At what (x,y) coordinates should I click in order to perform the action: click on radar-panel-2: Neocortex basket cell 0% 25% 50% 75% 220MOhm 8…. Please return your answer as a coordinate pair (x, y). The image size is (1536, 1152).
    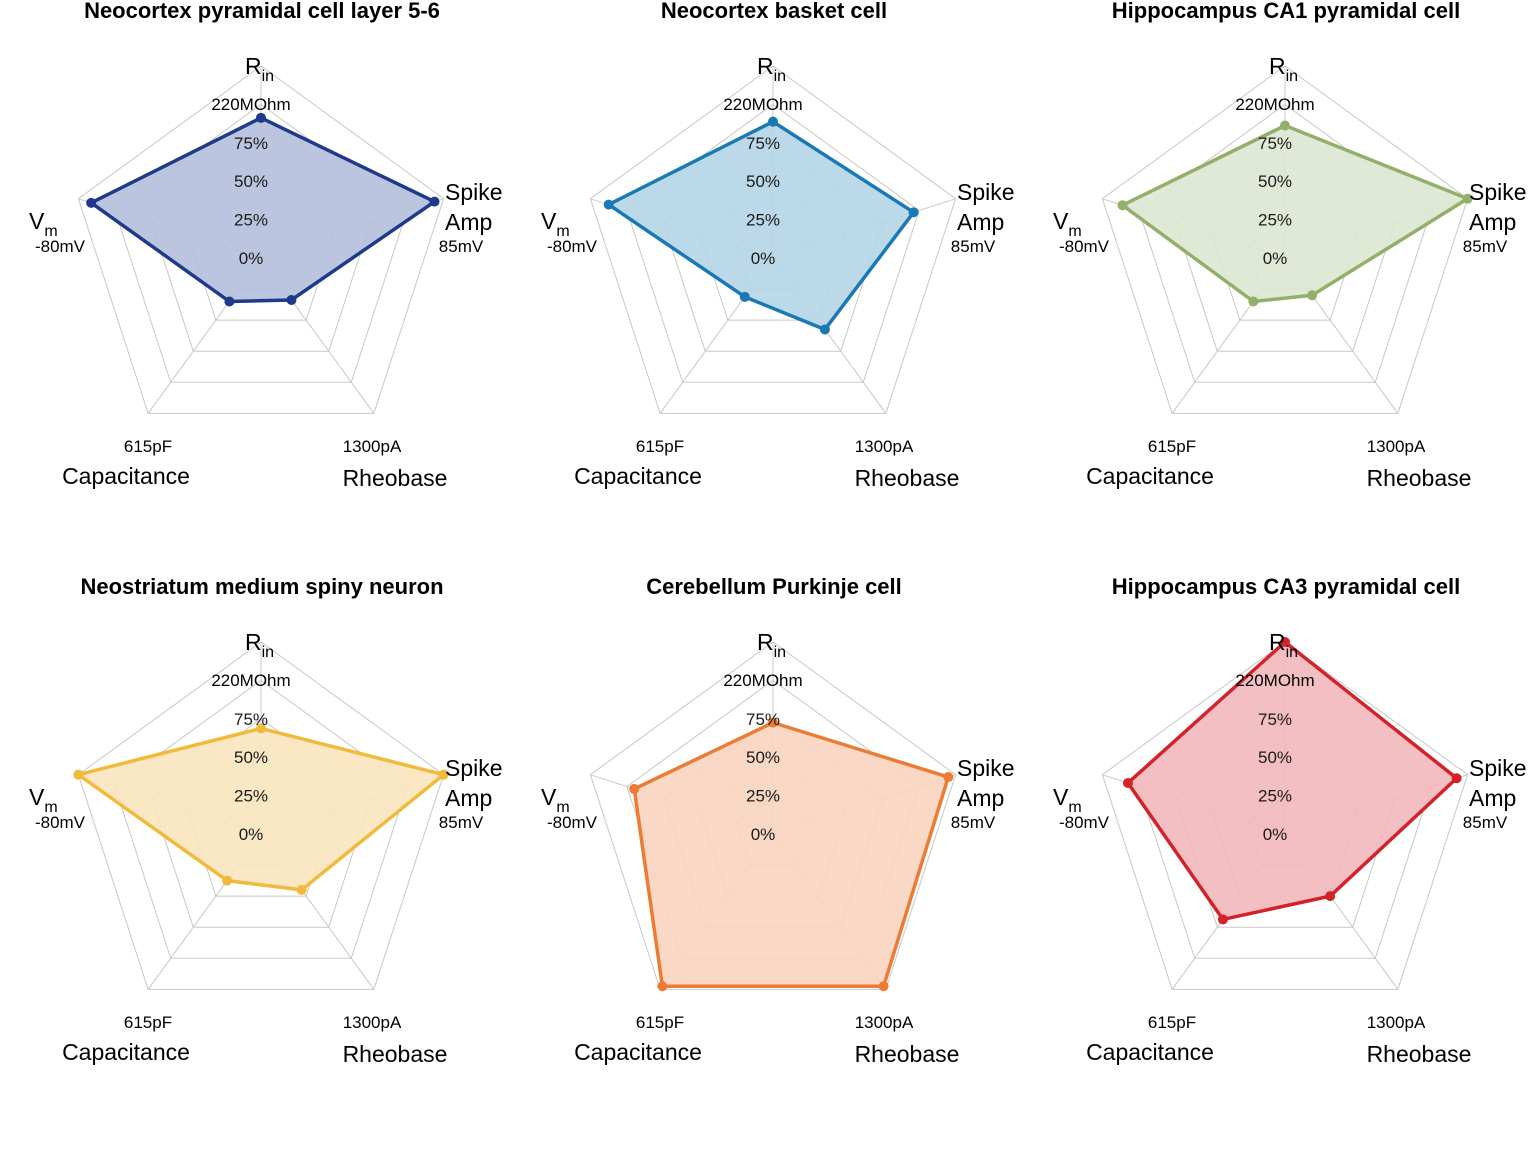
    Looking at the image, I should click on (778, 245).